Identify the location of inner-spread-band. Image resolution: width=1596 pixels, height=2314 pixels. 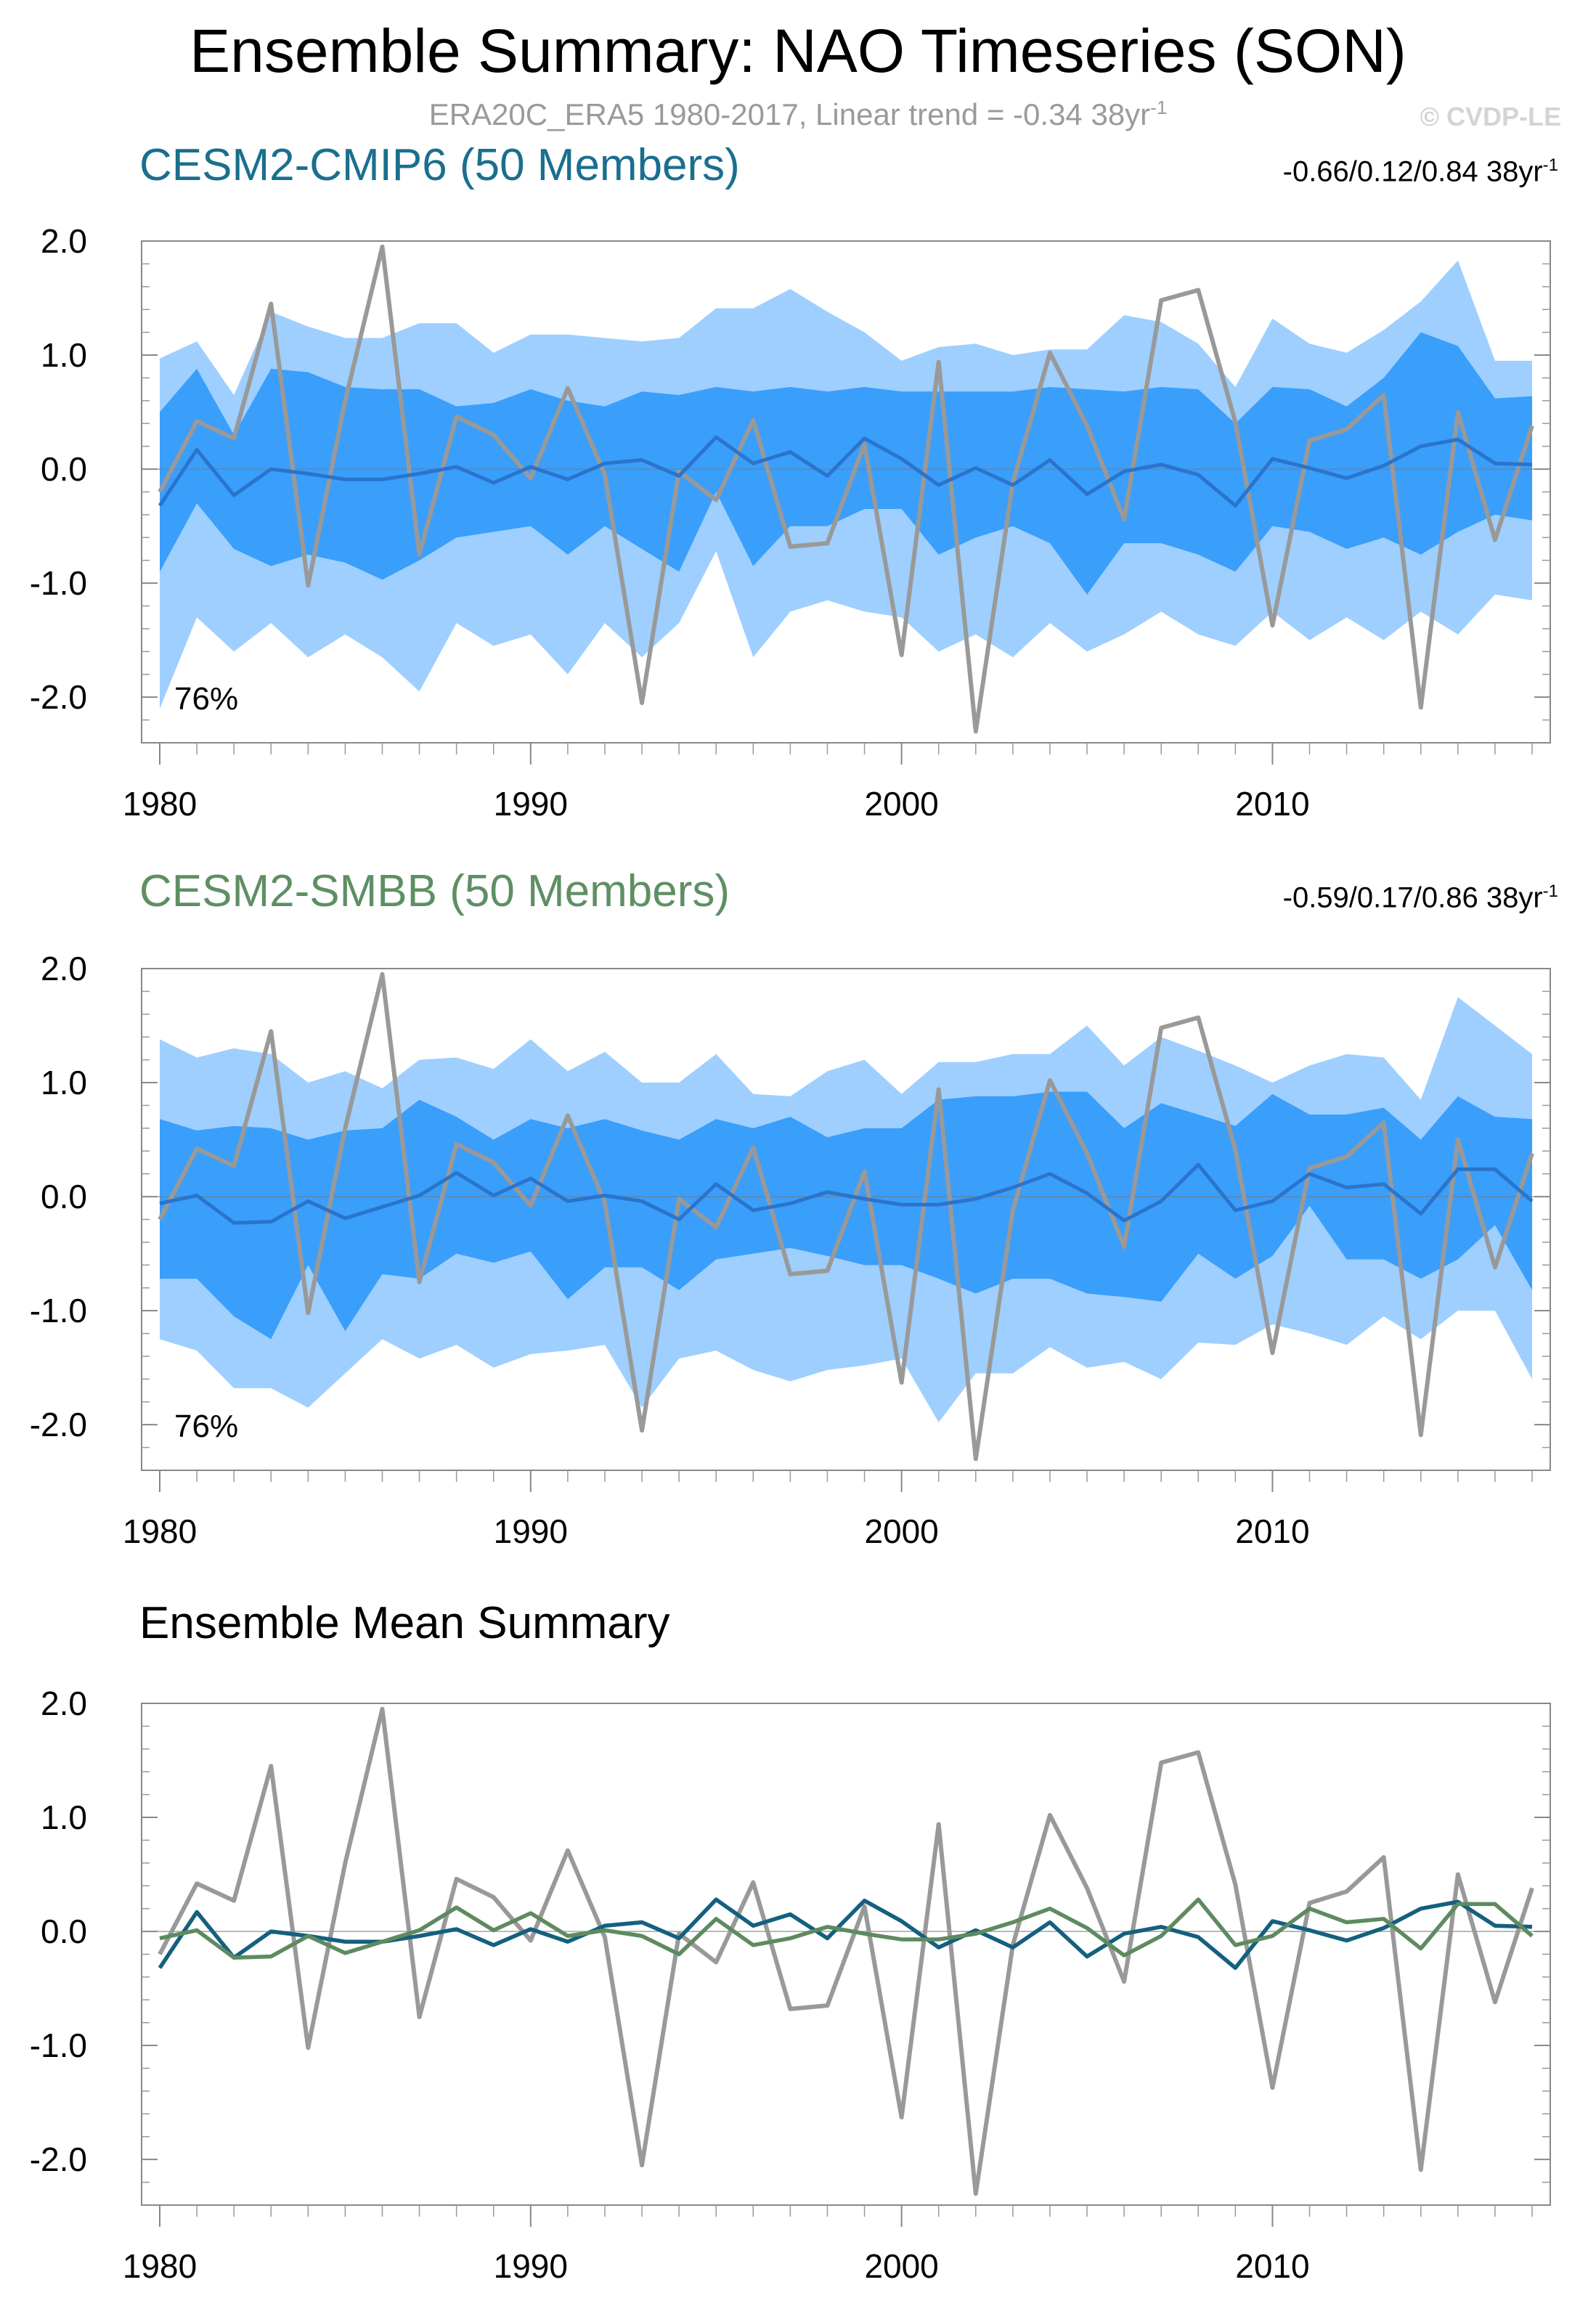
(846, 464).